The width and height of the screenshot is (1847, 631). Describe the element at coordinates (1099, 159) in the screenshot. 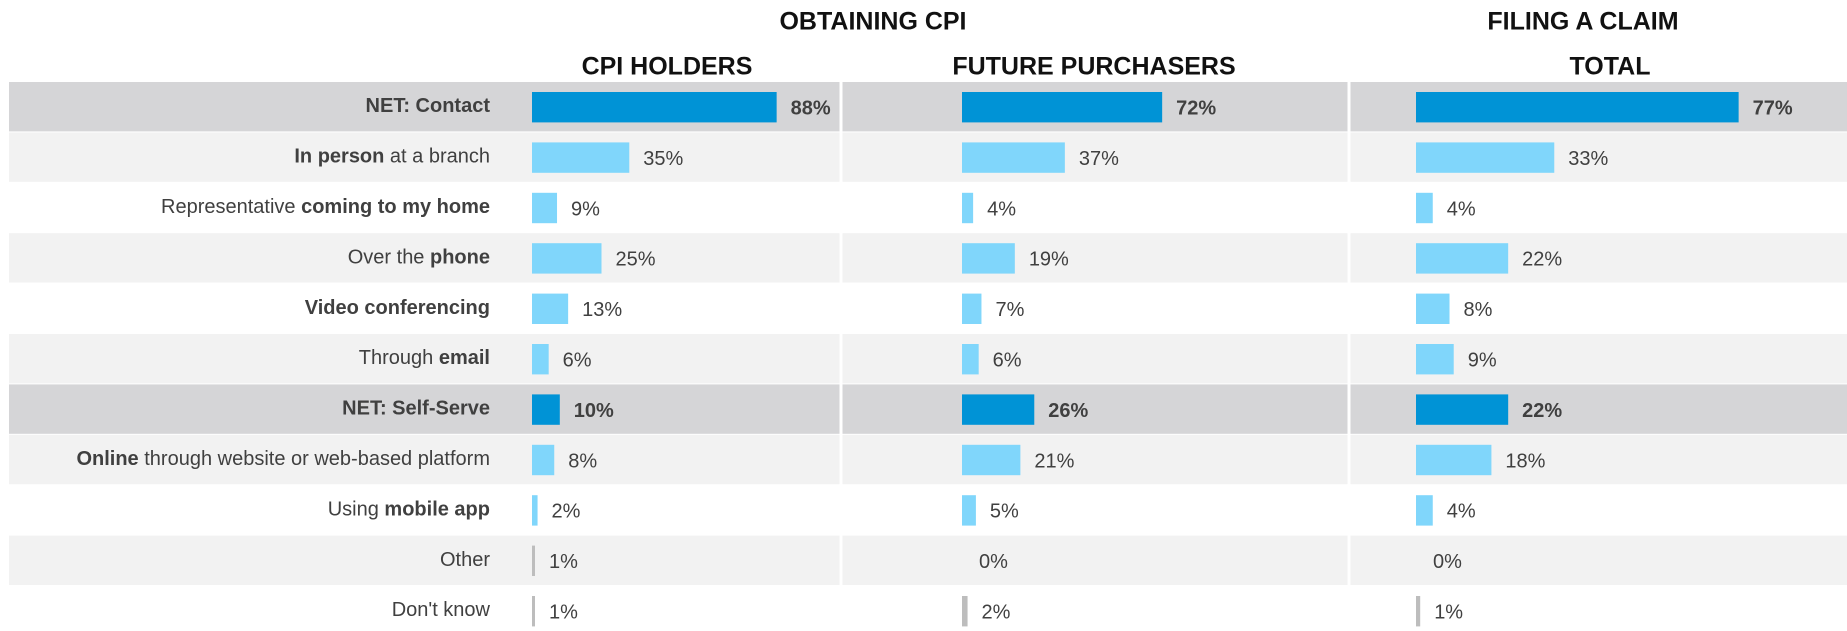

I see `value-label: 37%` at that location.